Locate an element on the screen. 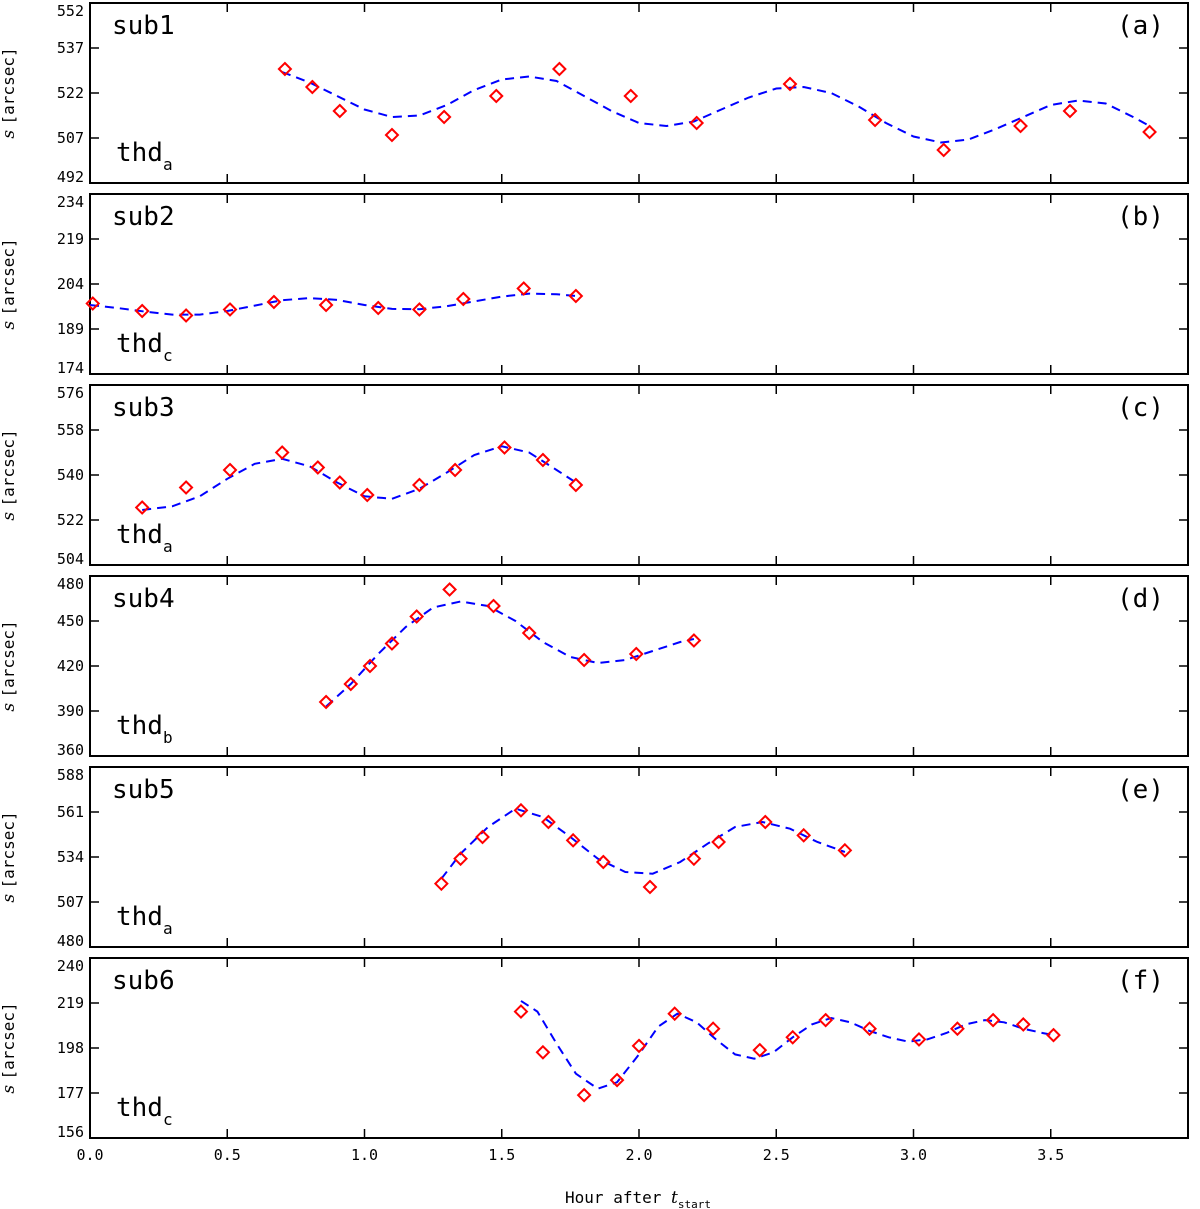 This screenshot has height=1209, width=1200. panel-tag: (a) is located at coordinates (1140, 26).